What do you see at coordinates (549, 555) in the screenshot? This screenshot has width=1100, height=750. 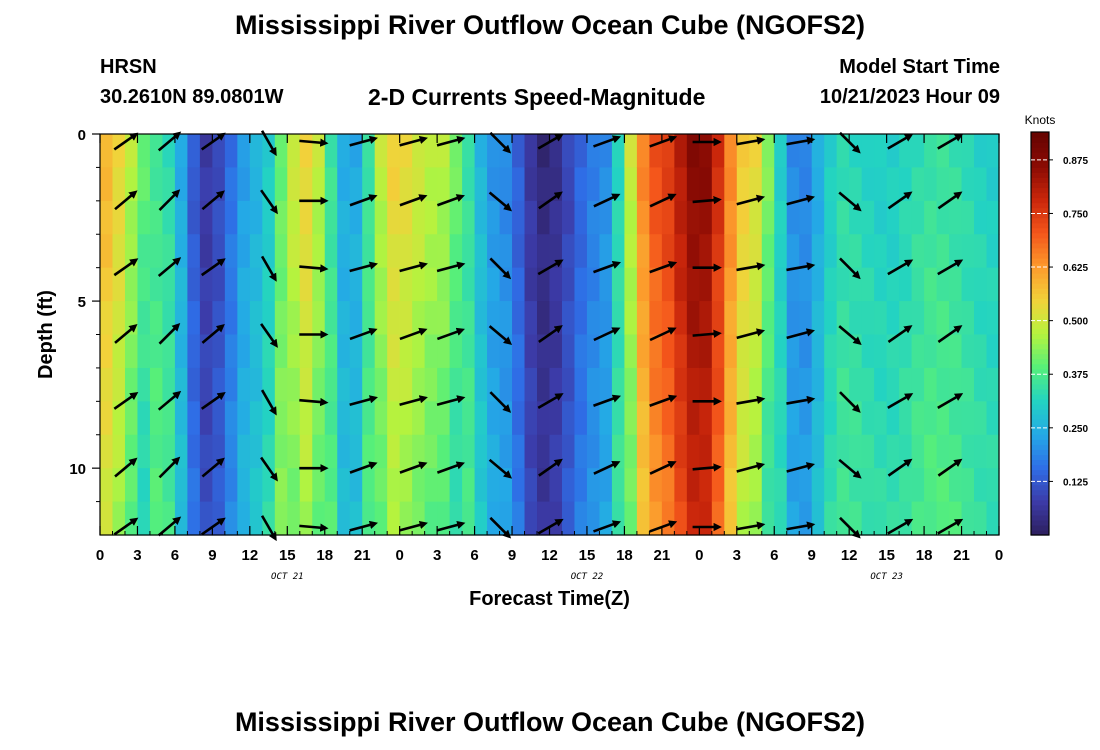 I see `x-tick-label: 12` at bounding box center [549, 555].